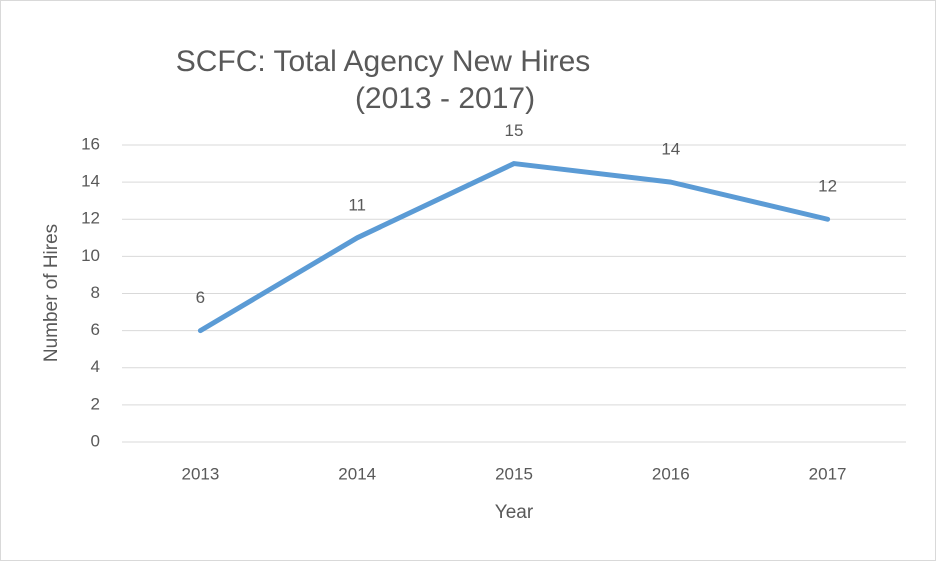 The image size is (936, 561). I want to click on y-tick-label: 12, so click(90, 218).